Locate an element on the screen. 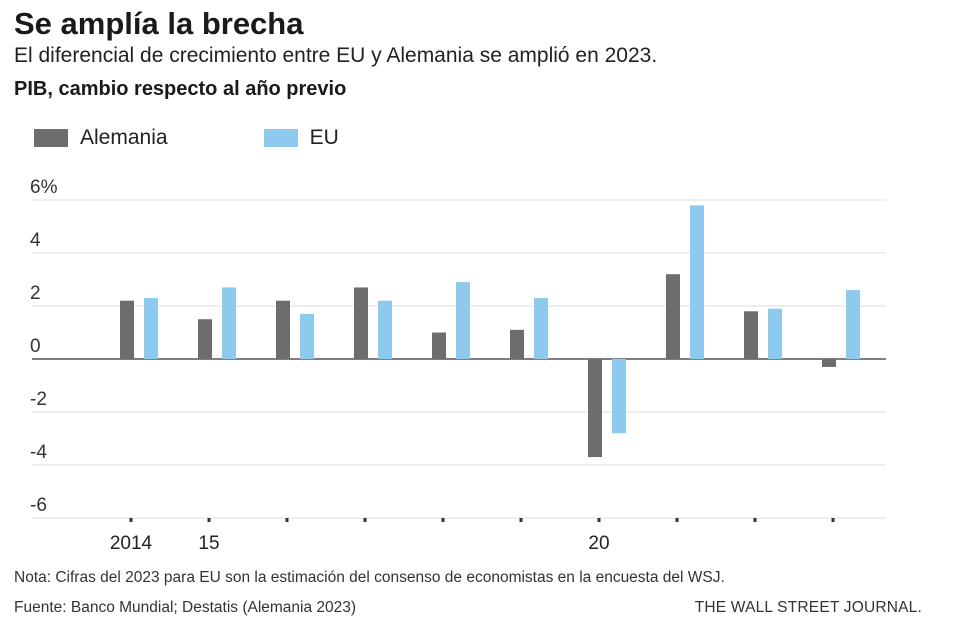 Image resolution: width=960 pixels, height=640 pixels. bar-alemania-2021 is located at coordinates (673, 316).